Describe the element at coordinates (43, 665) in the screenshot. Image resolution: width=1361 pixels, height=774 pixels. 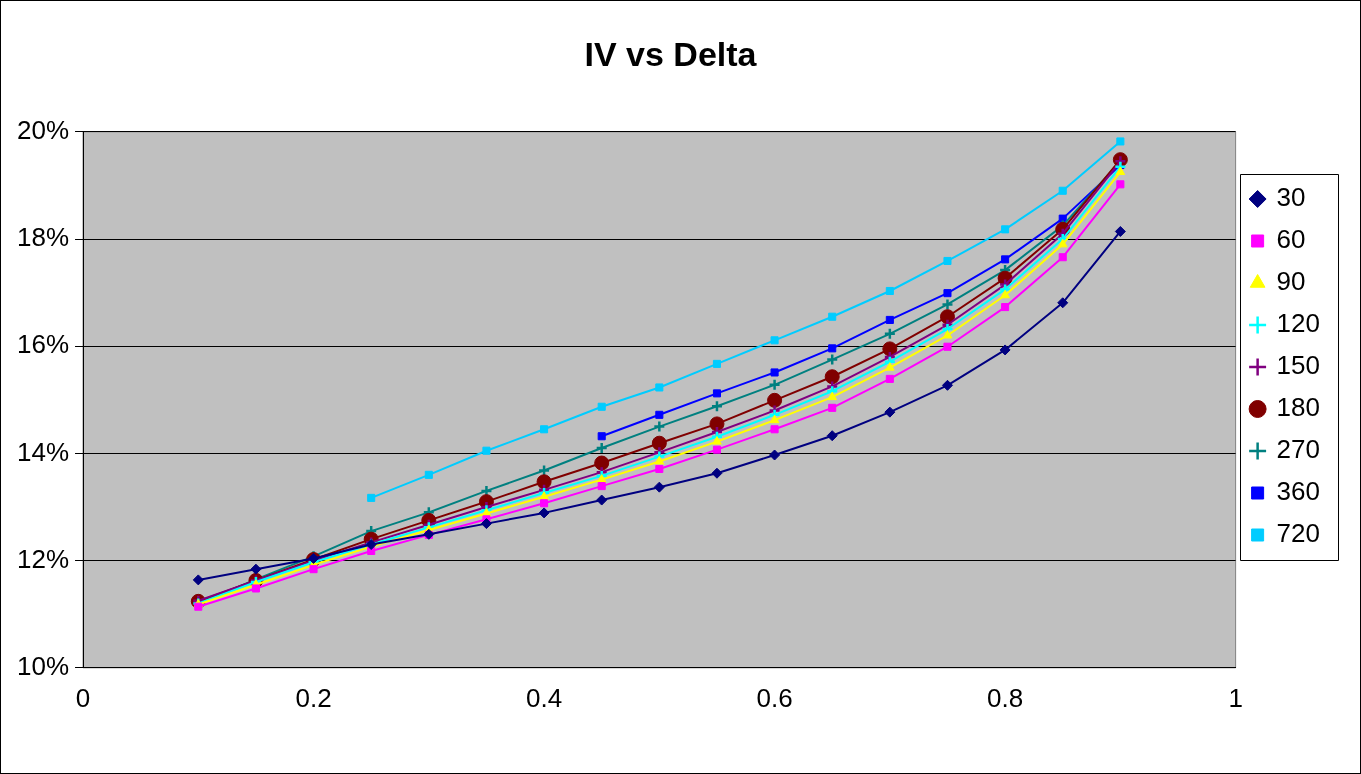
I see `y-tick-label: 10%` at that location.